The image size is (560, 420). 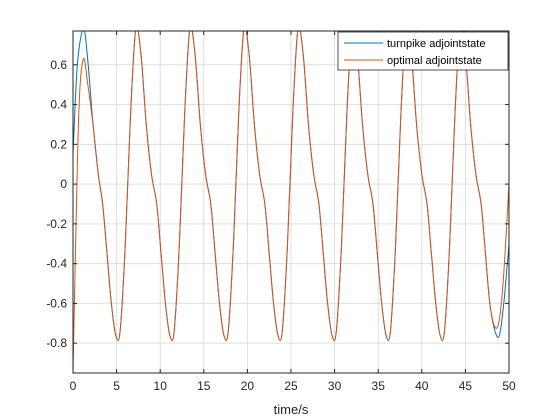 I want to click on x-axis-title: time/s, so click(x=291, y=409).